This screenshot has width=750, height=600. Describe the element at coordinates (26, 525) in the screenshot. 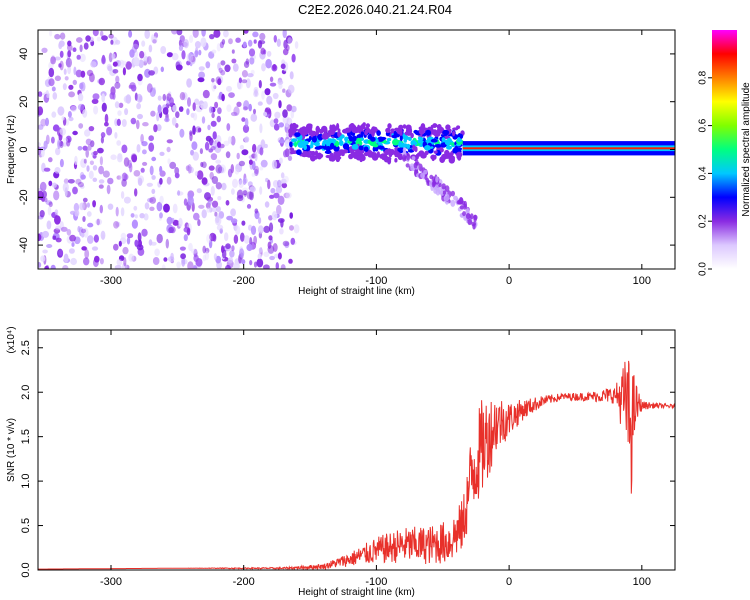

I see `y-tick-label: 0.5` at that location.